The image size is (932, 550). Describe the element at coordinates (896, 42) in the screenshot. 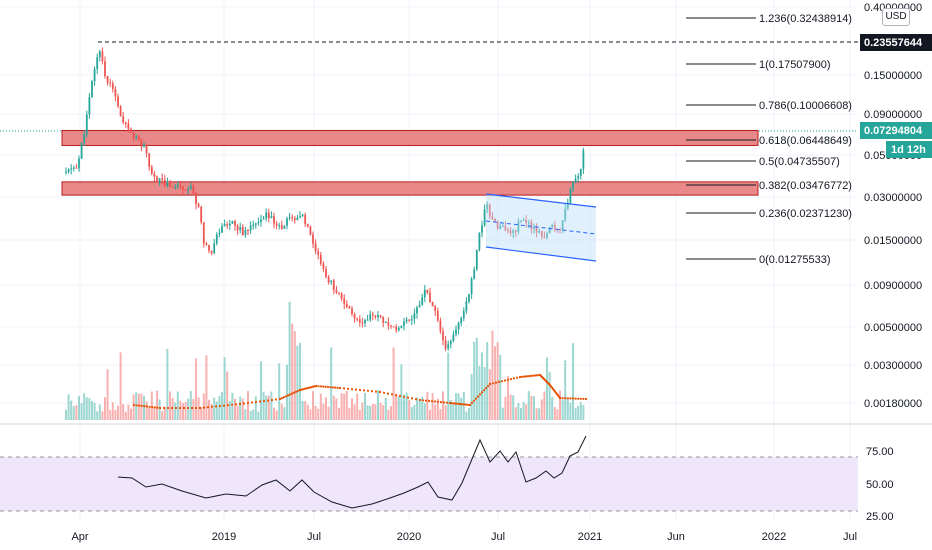

I see `ath-tag` at that location.